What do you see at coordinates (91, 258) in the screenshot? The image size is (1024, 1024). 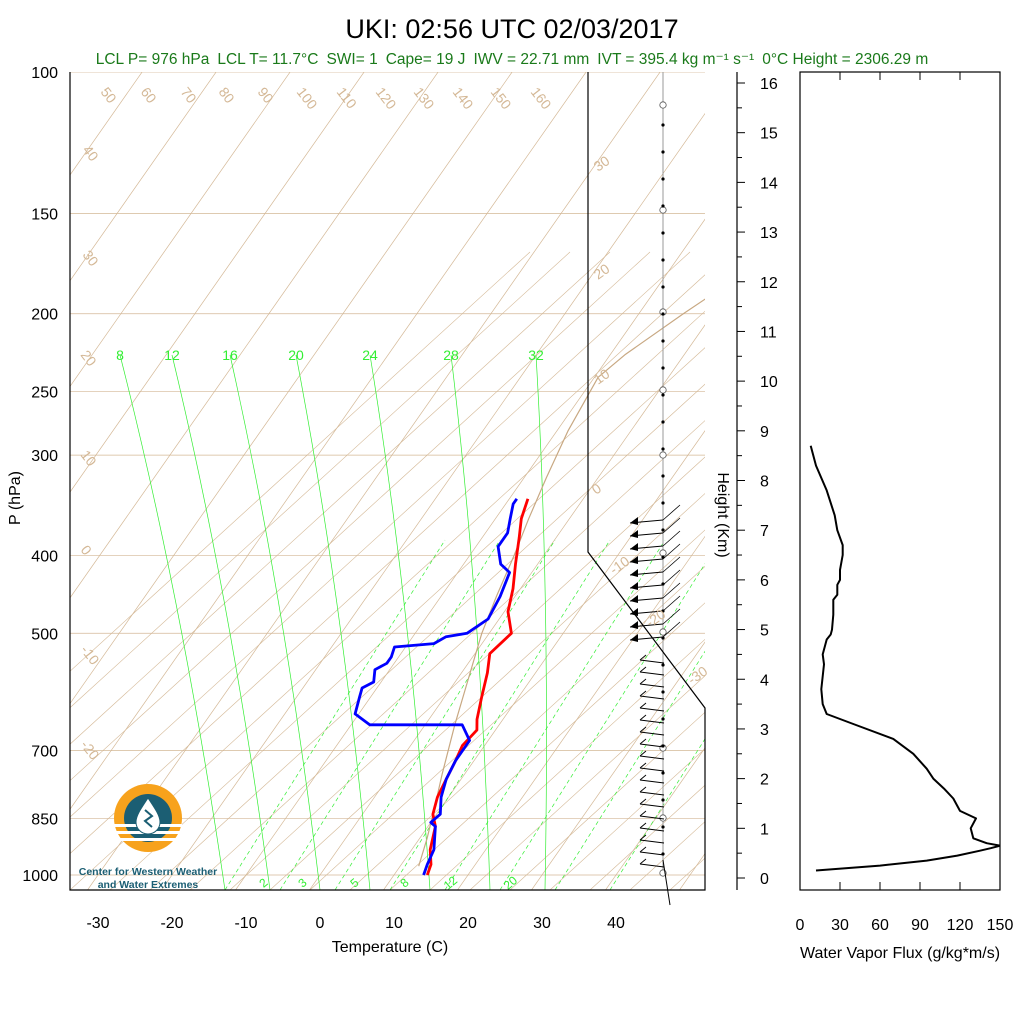 I see `isotherm-label: 30` at bounding box center [91, 258].